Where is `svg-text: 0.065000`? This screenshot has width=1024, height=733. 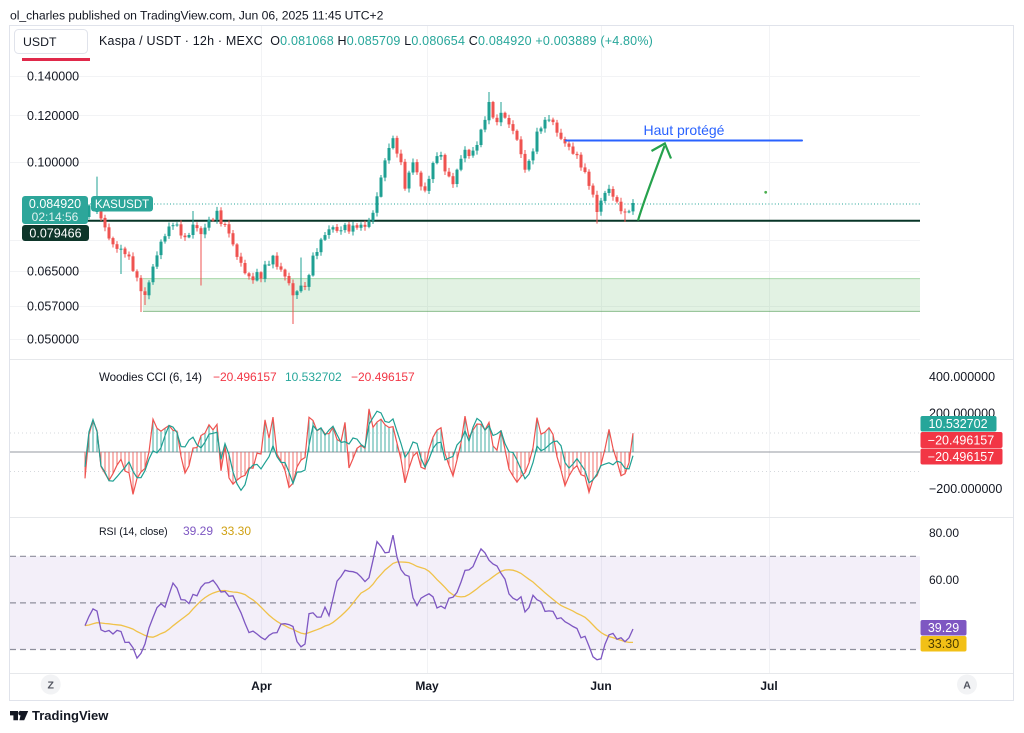 svg-text: 0.065000 is located at coordinates (53, 272).